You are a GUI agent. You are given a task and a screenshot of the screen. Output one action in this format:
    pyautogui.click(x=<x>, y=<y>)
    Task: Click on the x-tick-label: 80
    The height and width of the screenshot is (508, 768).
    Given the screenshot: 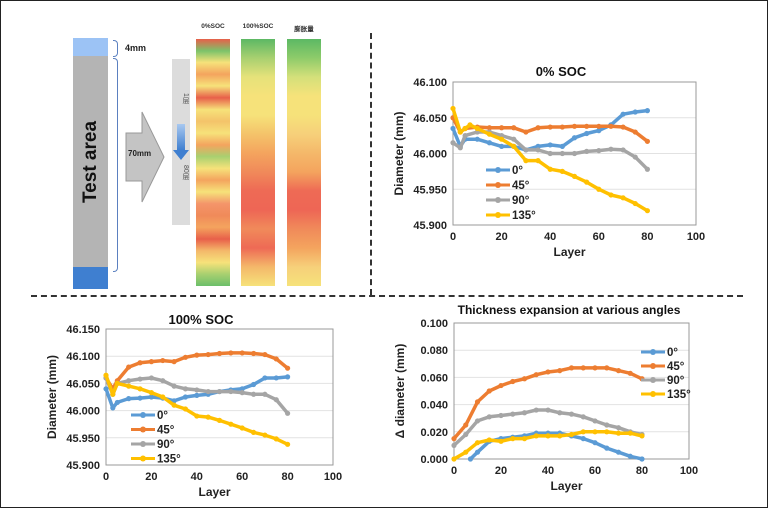 What is the action you would take?
    pyautogui.click(x=647, y=237)
    